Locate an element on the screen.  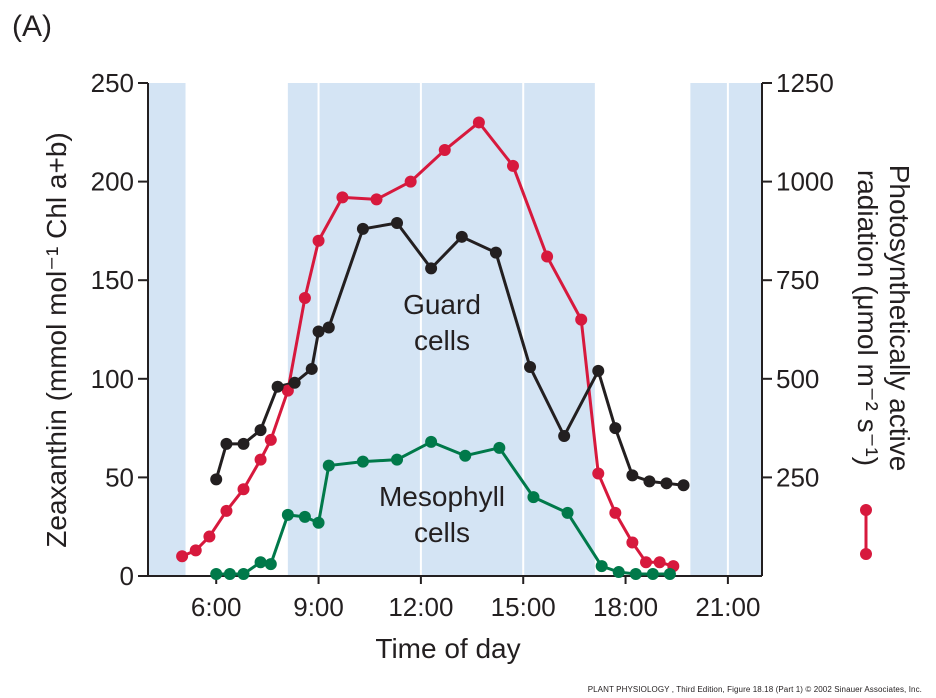
y-left-tick-label: 100 is located at coordinates (112, 379).